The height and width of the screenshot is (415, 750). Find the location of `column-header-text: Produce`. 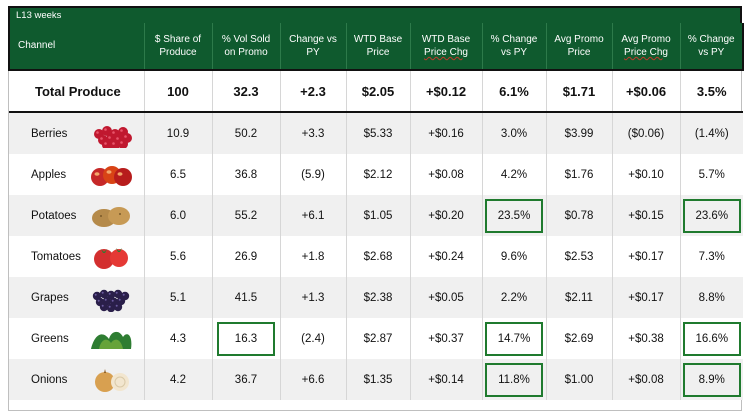

column-header-text: Produce is located at coordinates (178, 52).